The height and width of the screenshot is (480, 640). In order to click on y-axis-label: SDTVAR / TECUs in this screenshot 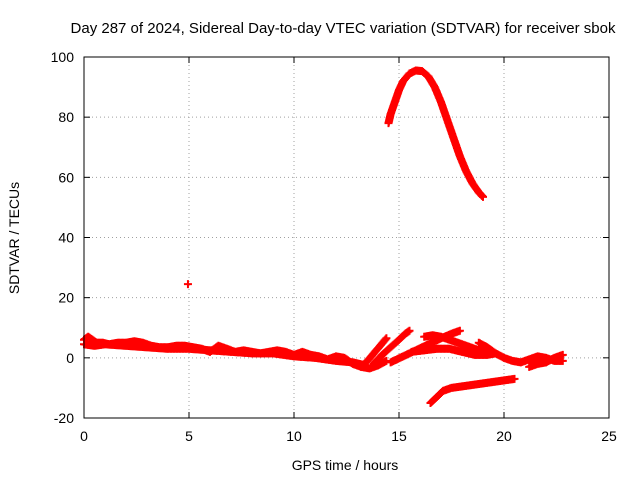, I will do `click(14, 238)`.